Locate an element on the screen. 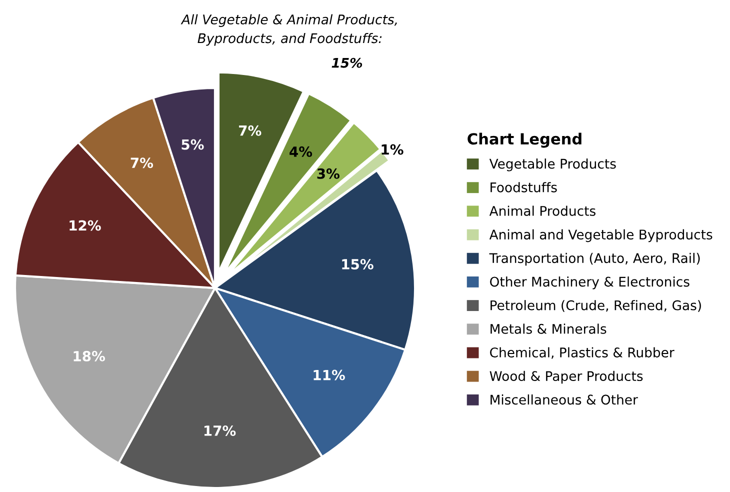  data-label: 1% is located at coordinates (393, 149).